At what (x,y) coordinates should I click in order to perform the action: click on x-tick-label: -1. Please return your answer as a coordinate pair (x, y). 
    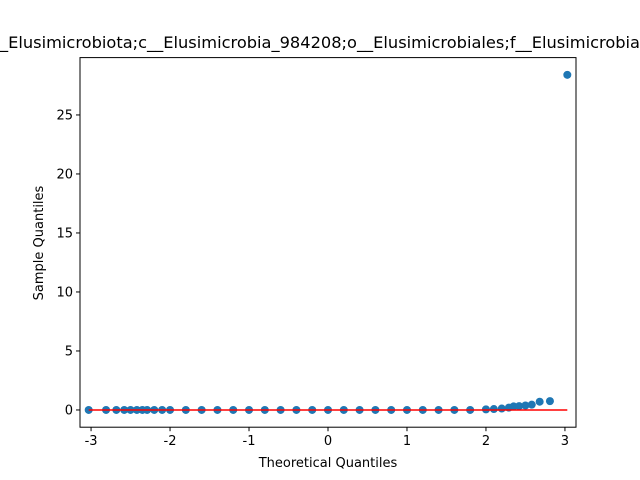
    Looking at the image, I should click on (249, 441).